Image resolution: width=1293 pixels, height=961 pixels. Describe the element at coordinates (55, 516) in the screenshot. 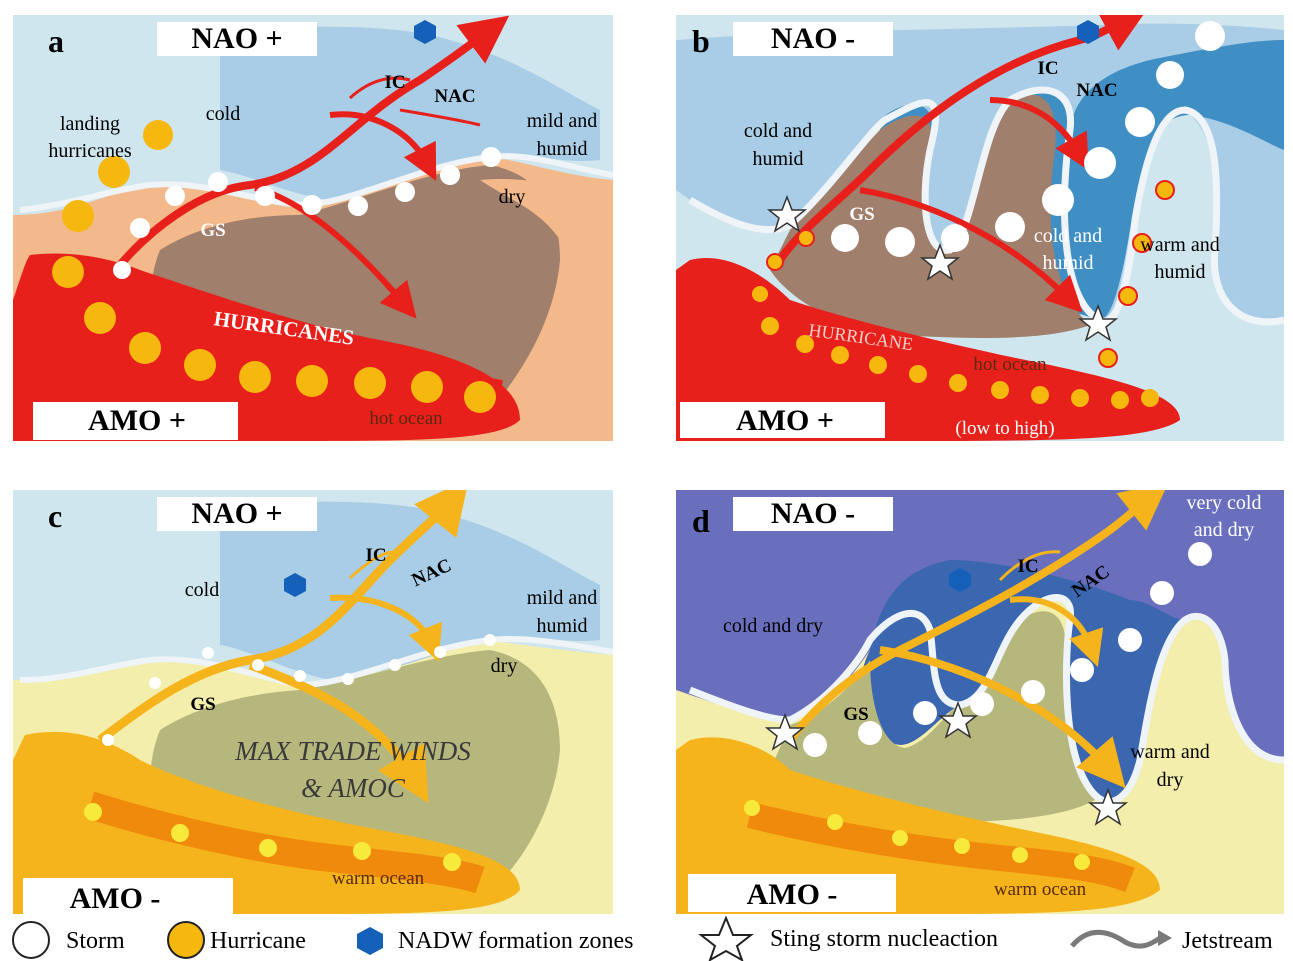

I see `panel-letter-c: c` at that location.